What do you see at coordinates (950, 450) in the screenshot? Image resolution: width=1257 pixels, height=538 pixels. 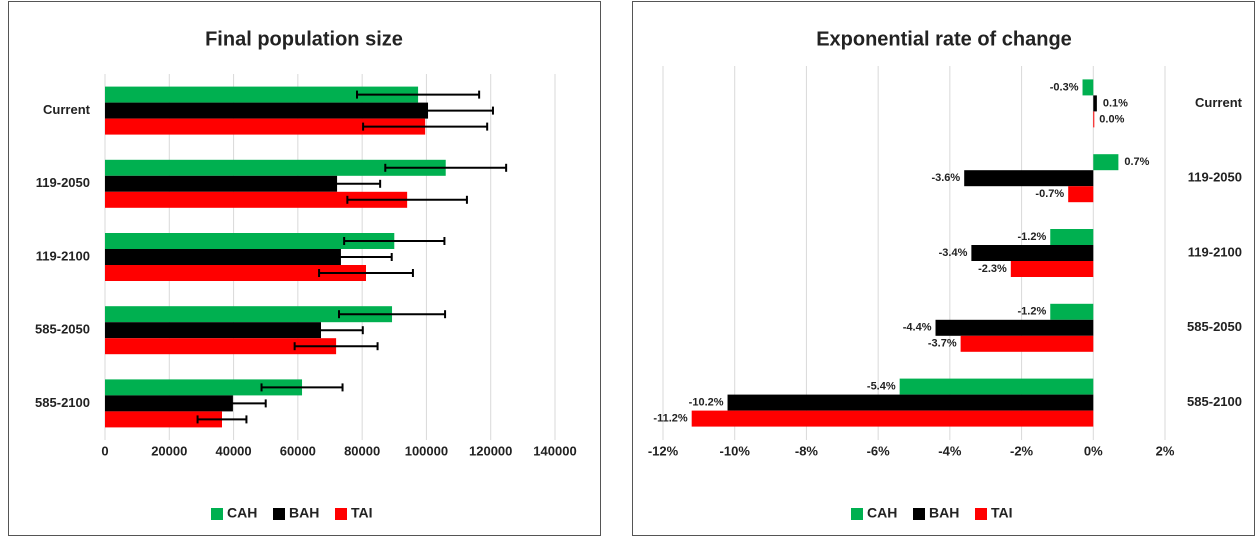 I see `x-tick-label: -4%` at bounding box center [950, 450].